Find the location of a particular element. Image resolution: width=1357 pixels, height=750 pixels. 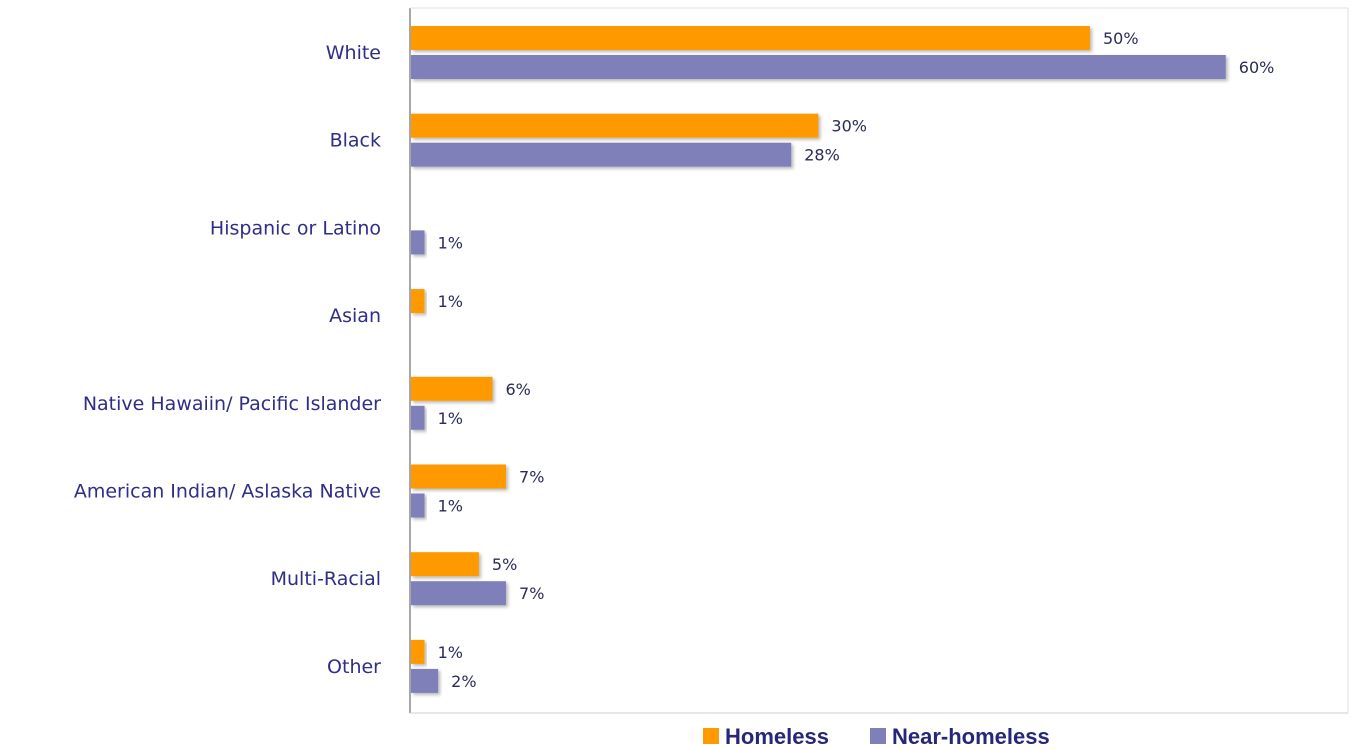

category-label: Native Hawaiin/ Pacific Islander is located at coordinates (232, 404).